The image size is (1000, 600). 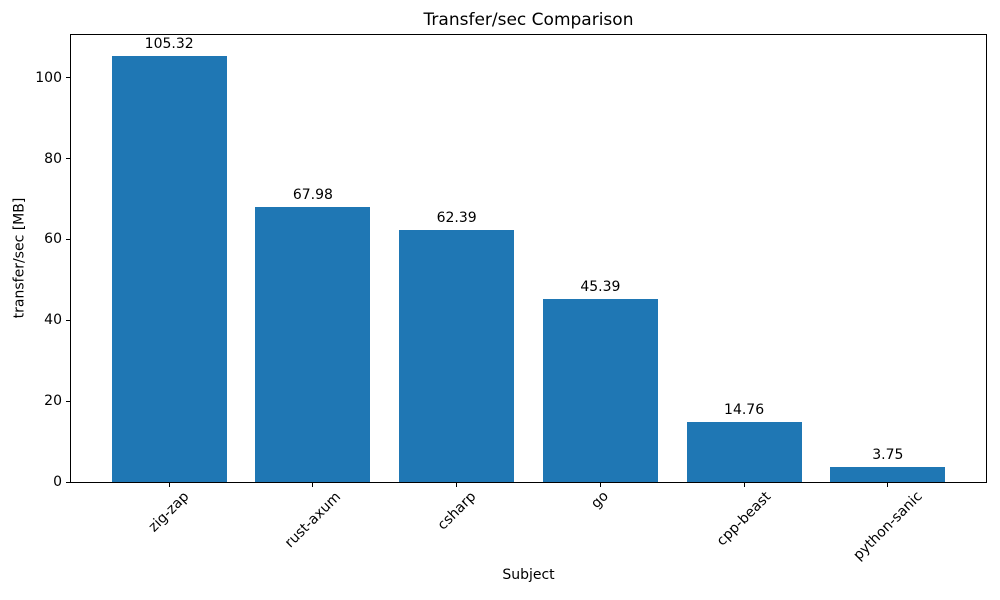 What do you see at coordinates (528, 20) in the screenshot?
I see `chart-title: Transfer/sec Comparison` at bounding box center [528, 20].